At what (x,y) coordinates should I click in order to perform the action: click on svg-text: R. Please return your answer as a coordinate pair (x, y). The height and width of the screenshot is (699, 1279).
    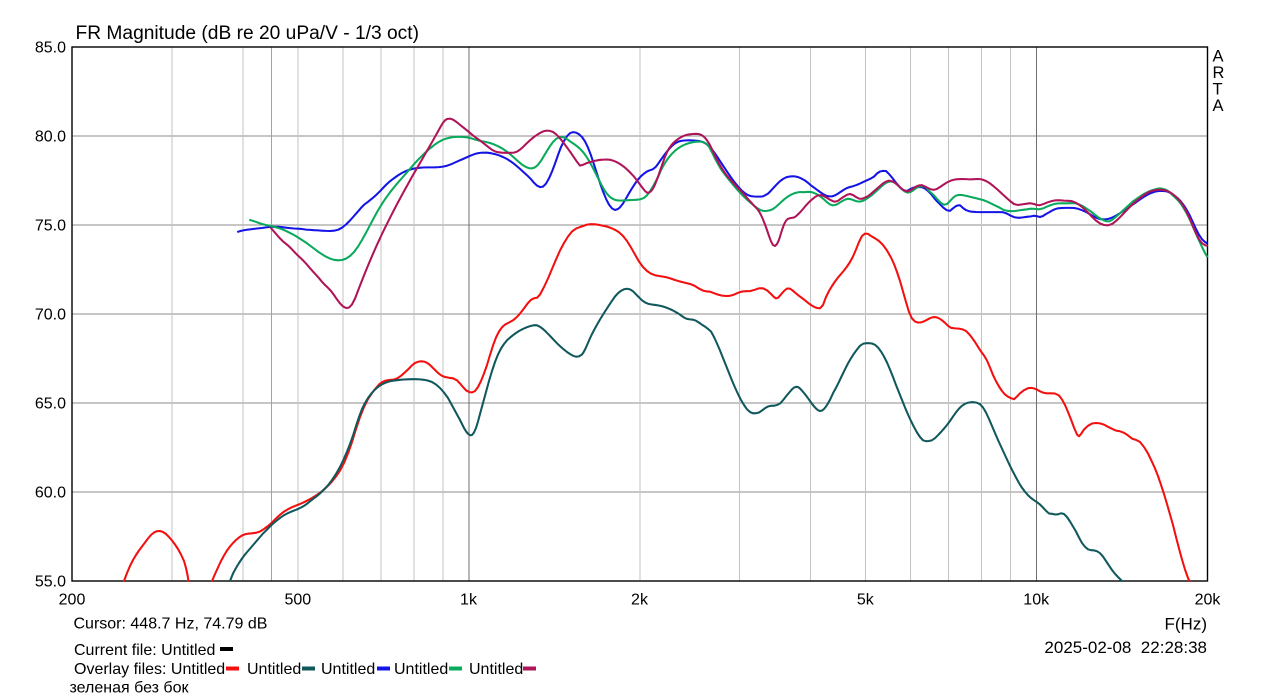
    Looking at the image, I should click on (1219, 73).